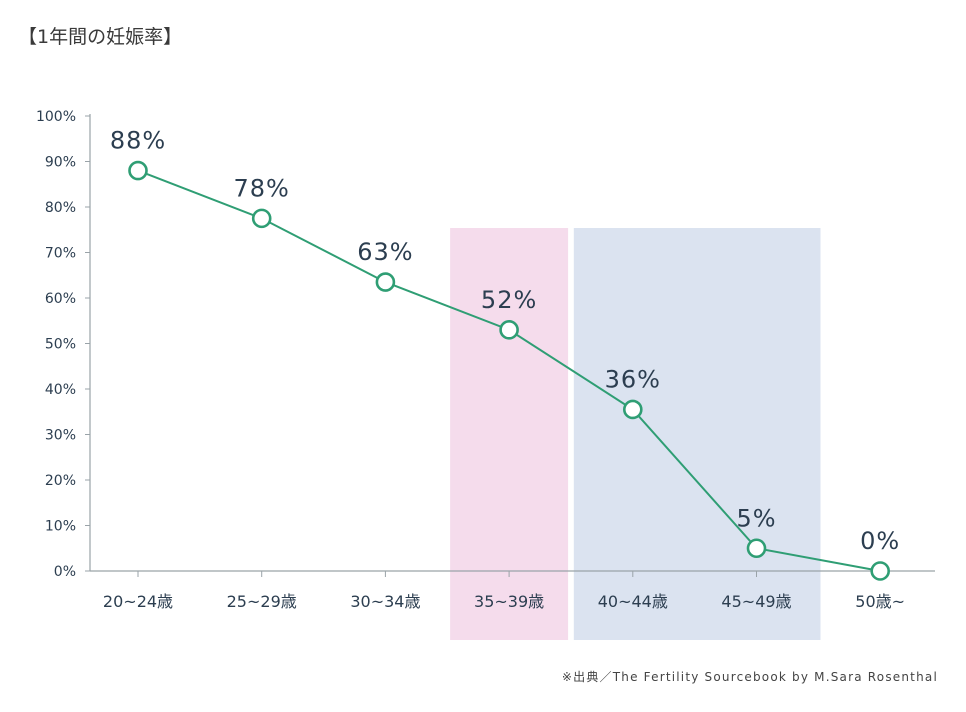 Image resolution: width=966 pixels, height=712 pixels. Describe the element at coordinates (697, 434) in the screenshot. I see `highlight-band` at that location.